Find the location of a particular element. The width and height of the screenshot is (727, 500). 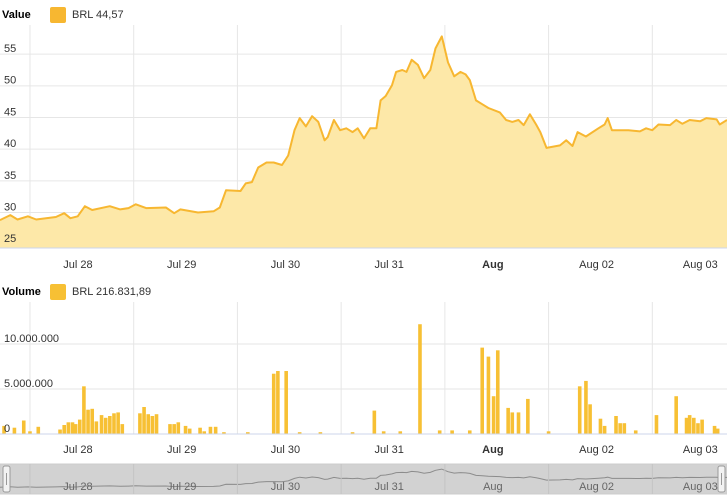

legend-entry: BRL 216.831,89 is located at coordinates (111, 292).